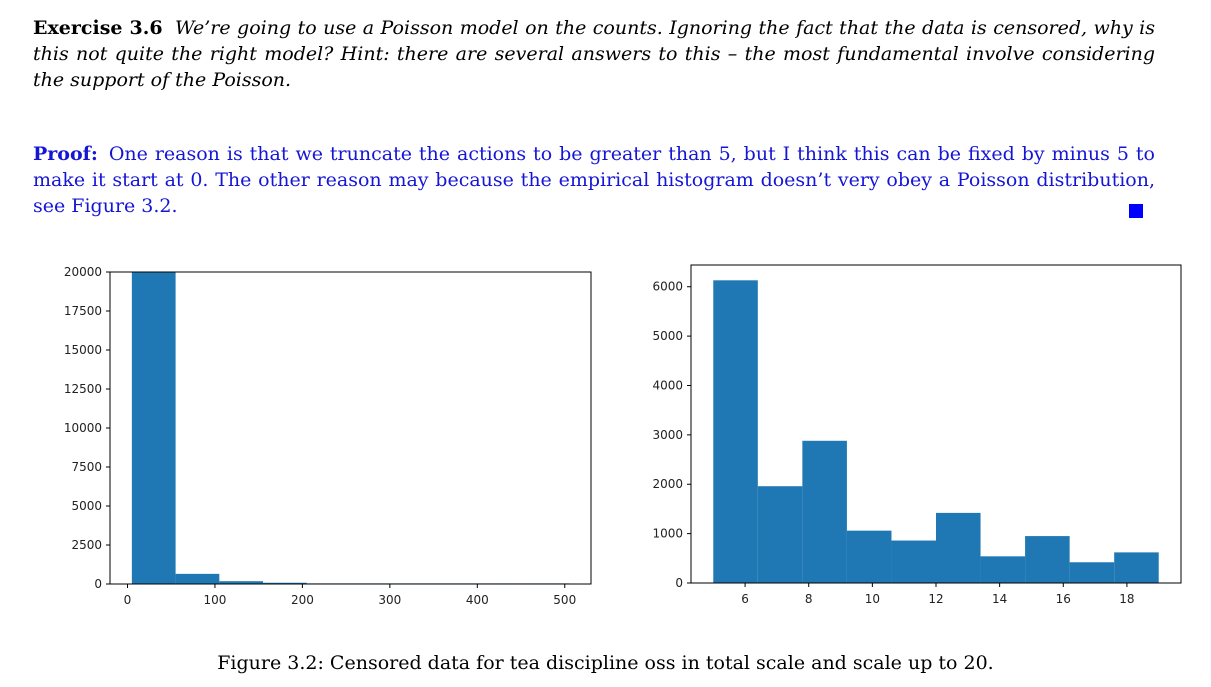 This screenshot has width=1211, height=687. What do you see at coordinates (935, 599) in the screenshot?
I see `x-tick-label: 12` at bounding box center [935, 599].